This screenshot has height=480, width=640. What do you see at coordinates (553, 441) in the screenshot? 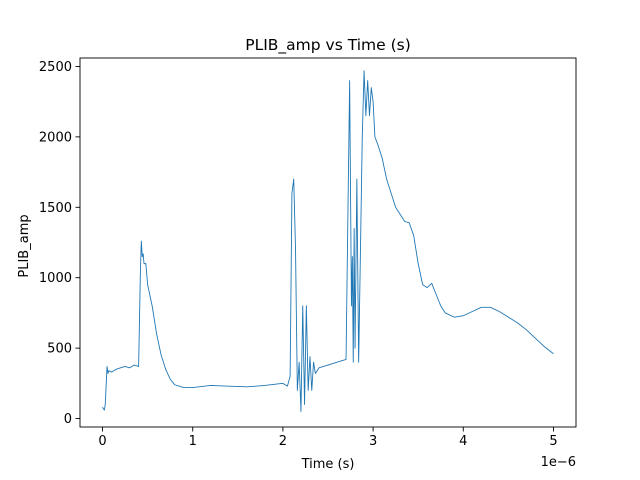
I see `x-tick-label: 5` at bounding box center [553, 441].